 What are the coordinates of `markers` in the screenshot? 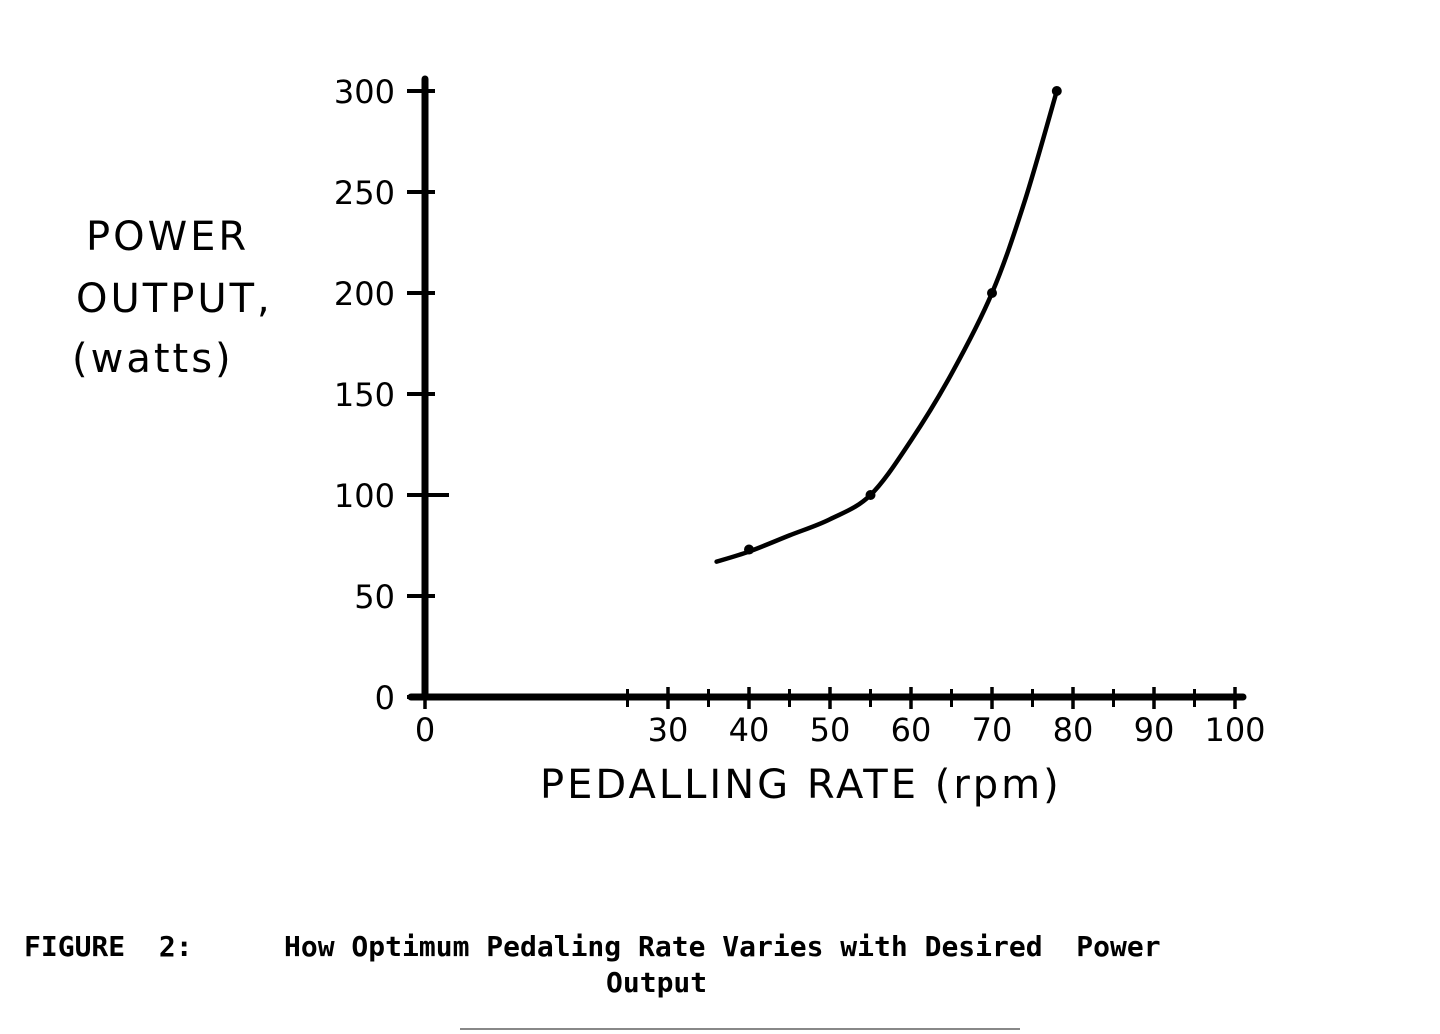 It's located at (903, 320).